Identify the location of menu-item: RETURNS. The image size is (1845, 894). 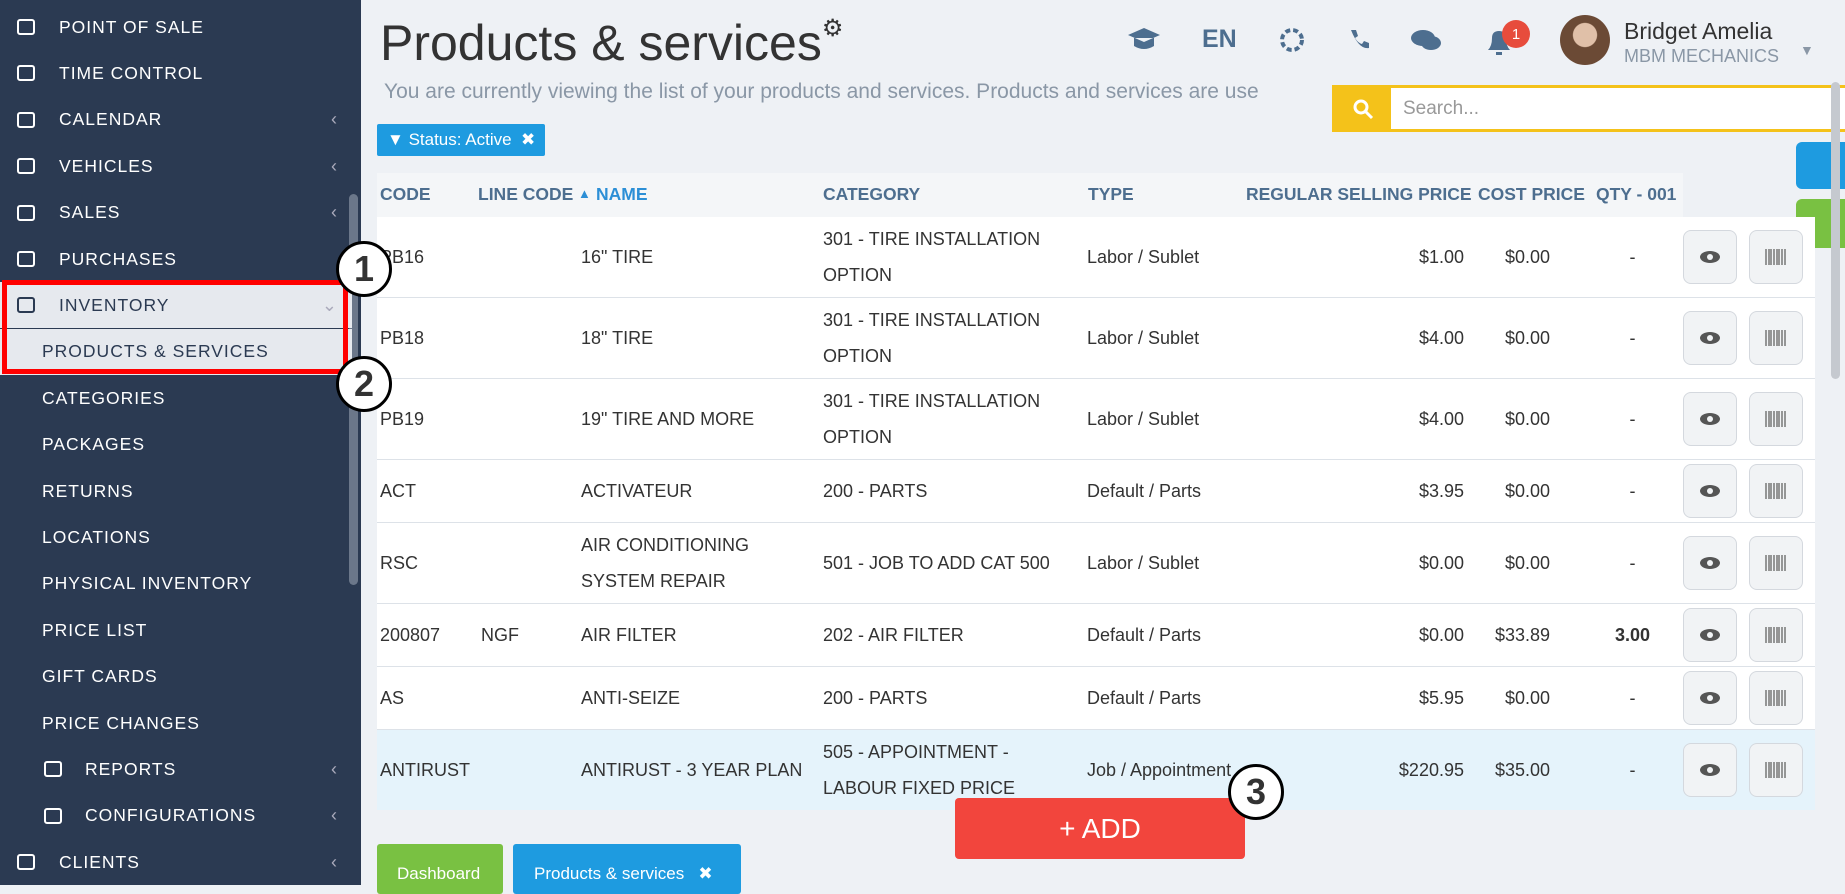
(176, 491).